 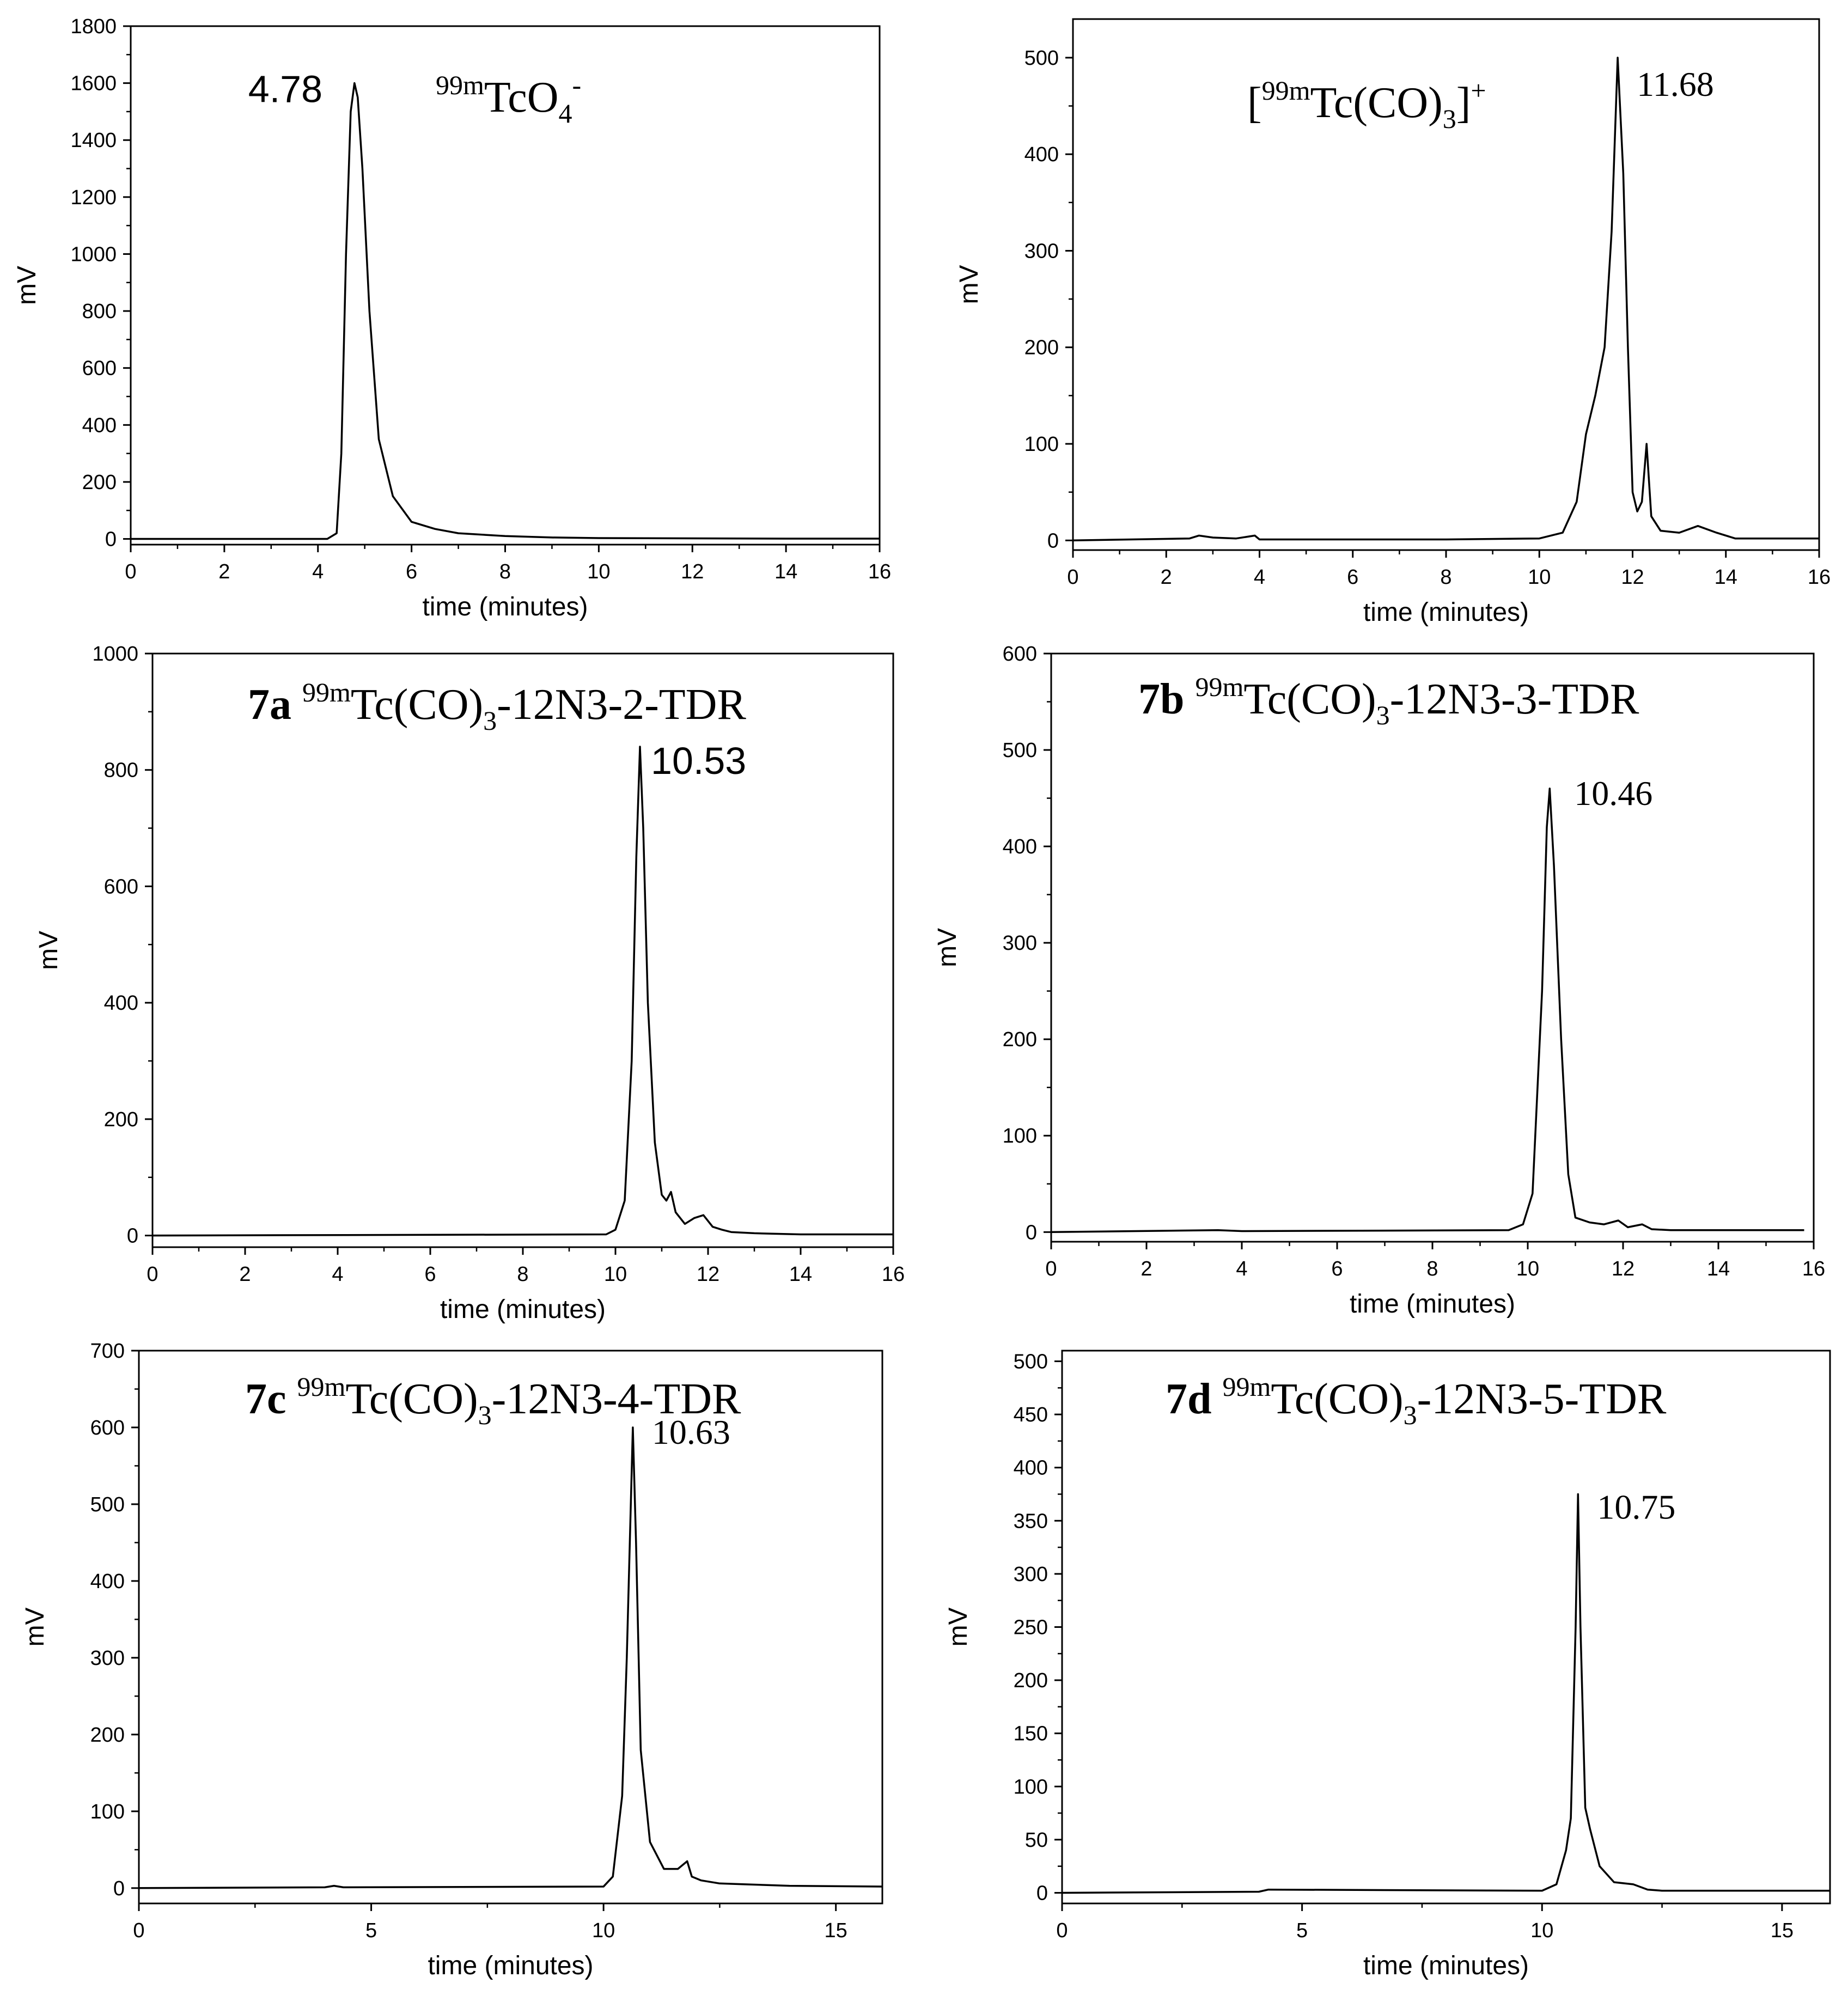 What do you see at coordinates (699, 761) in the screenshot?
I see `peak-retention-label: 10.53` at bounding box center [699, 761].